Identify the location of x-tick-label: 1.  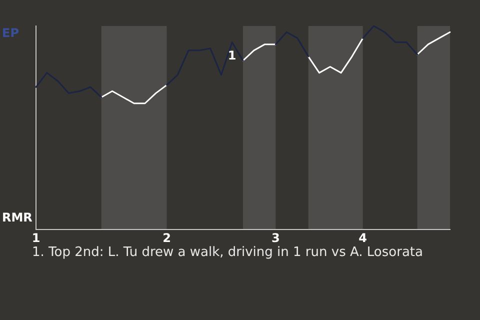
(36, 237).